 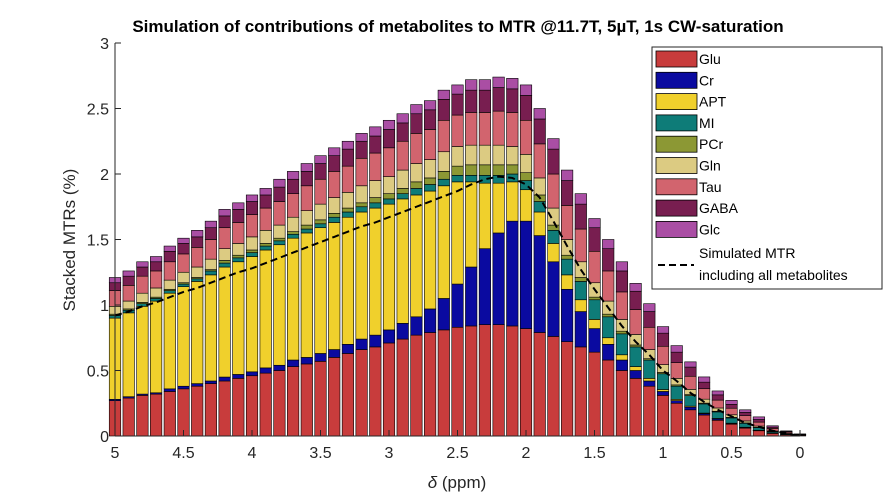 What do you see at coordinates (710, 59) in the screenshot?
I see `legend-label-glu: Glu` at bounding box center [710, 59].